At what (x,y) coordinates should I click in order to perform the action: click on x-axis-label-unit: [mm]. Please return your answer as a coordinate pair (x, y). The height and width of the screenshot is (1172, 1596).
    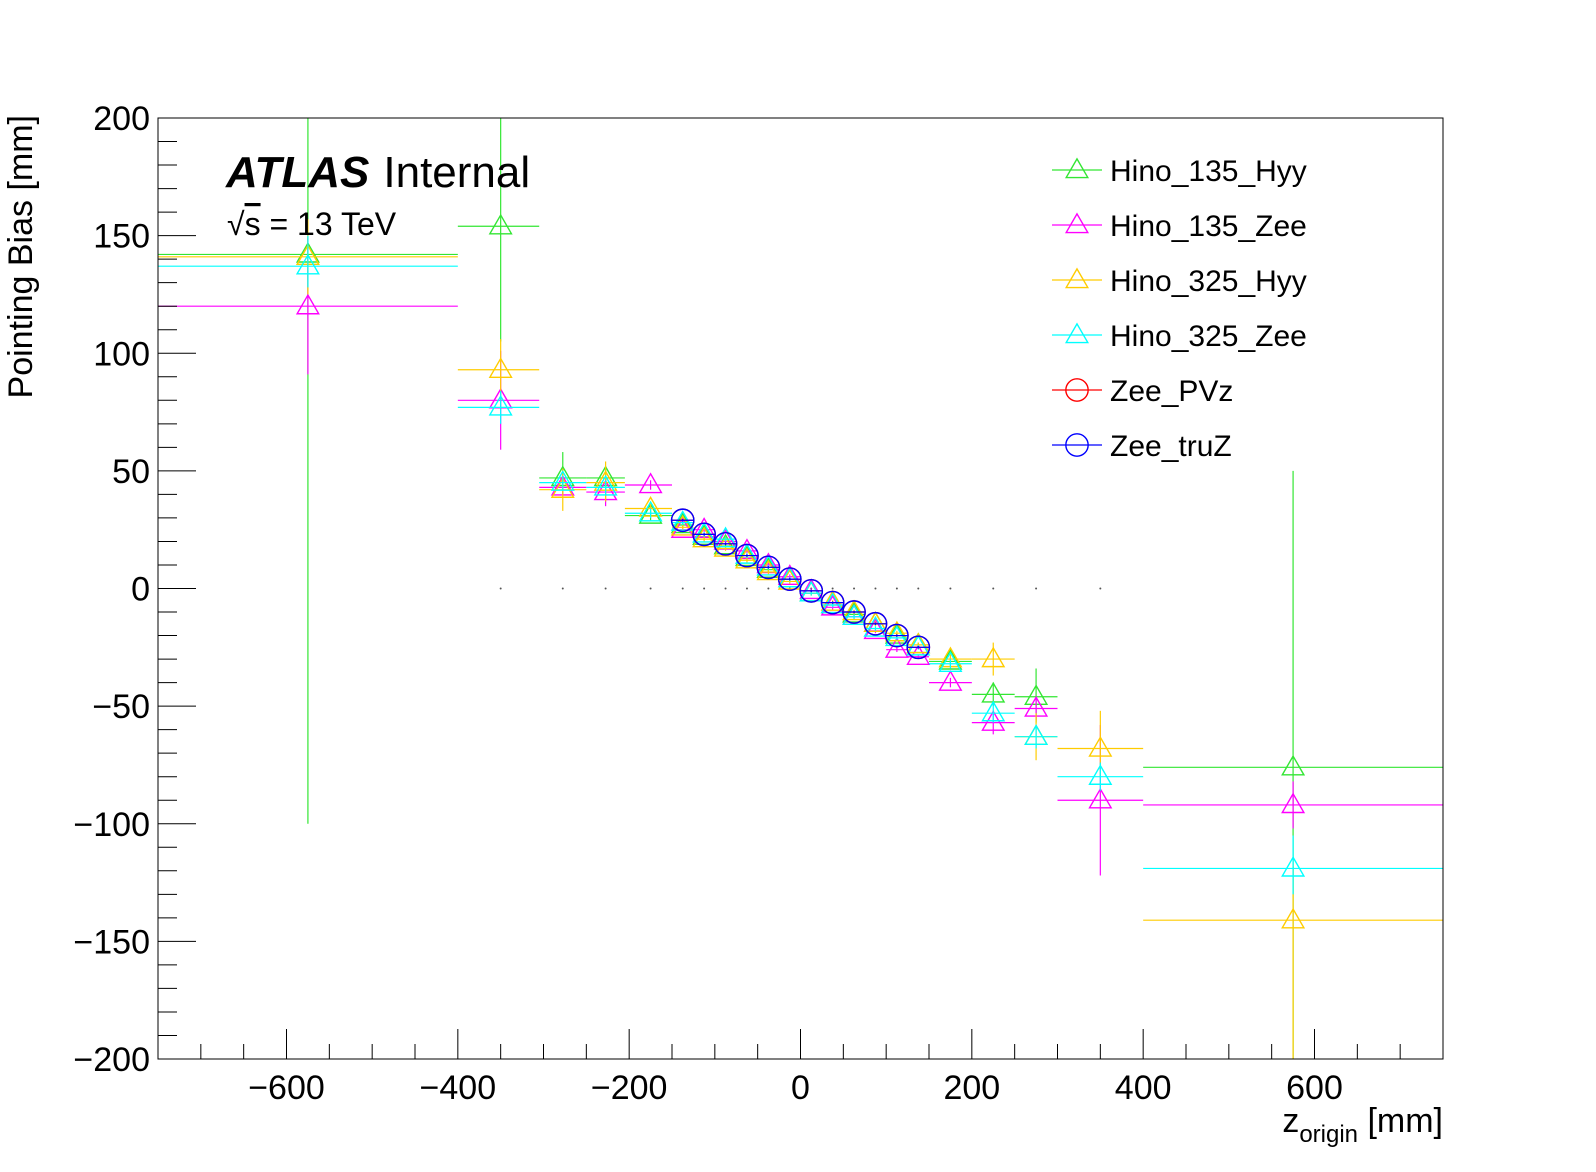
    Looking at the image, I should click on (1400, 1121).